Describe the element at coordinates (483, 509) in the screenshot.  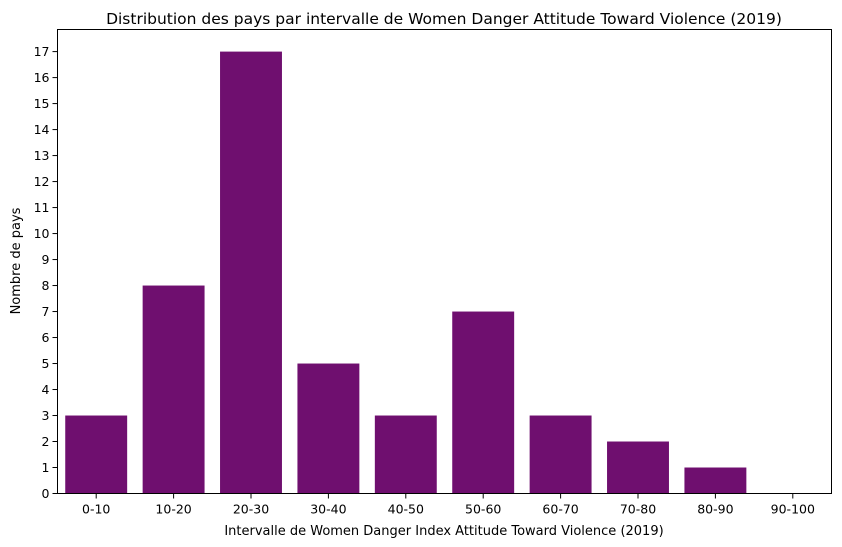
I see `x-tick-label: 50-60` at that location.